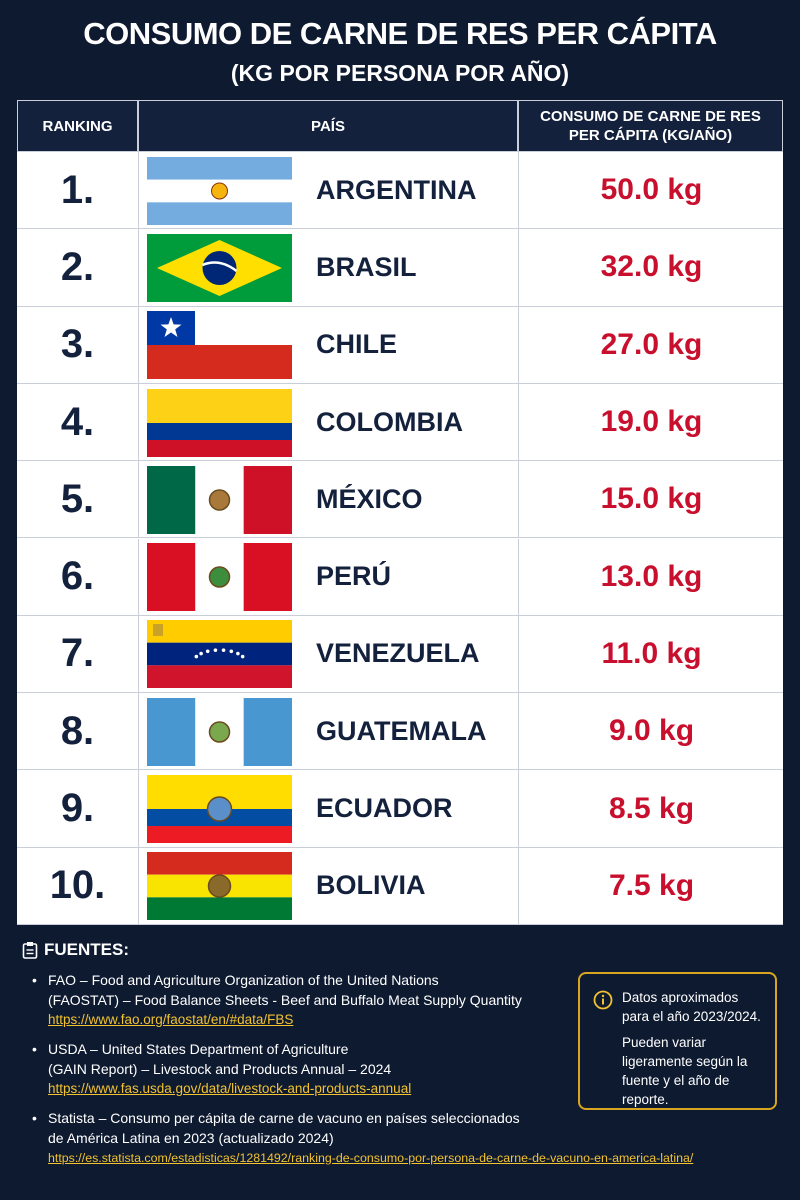 This screenshot has width=800, height=1200. I want to click on table-row: 1. ARGENTINA 50.0 kg, so click(400, 191).